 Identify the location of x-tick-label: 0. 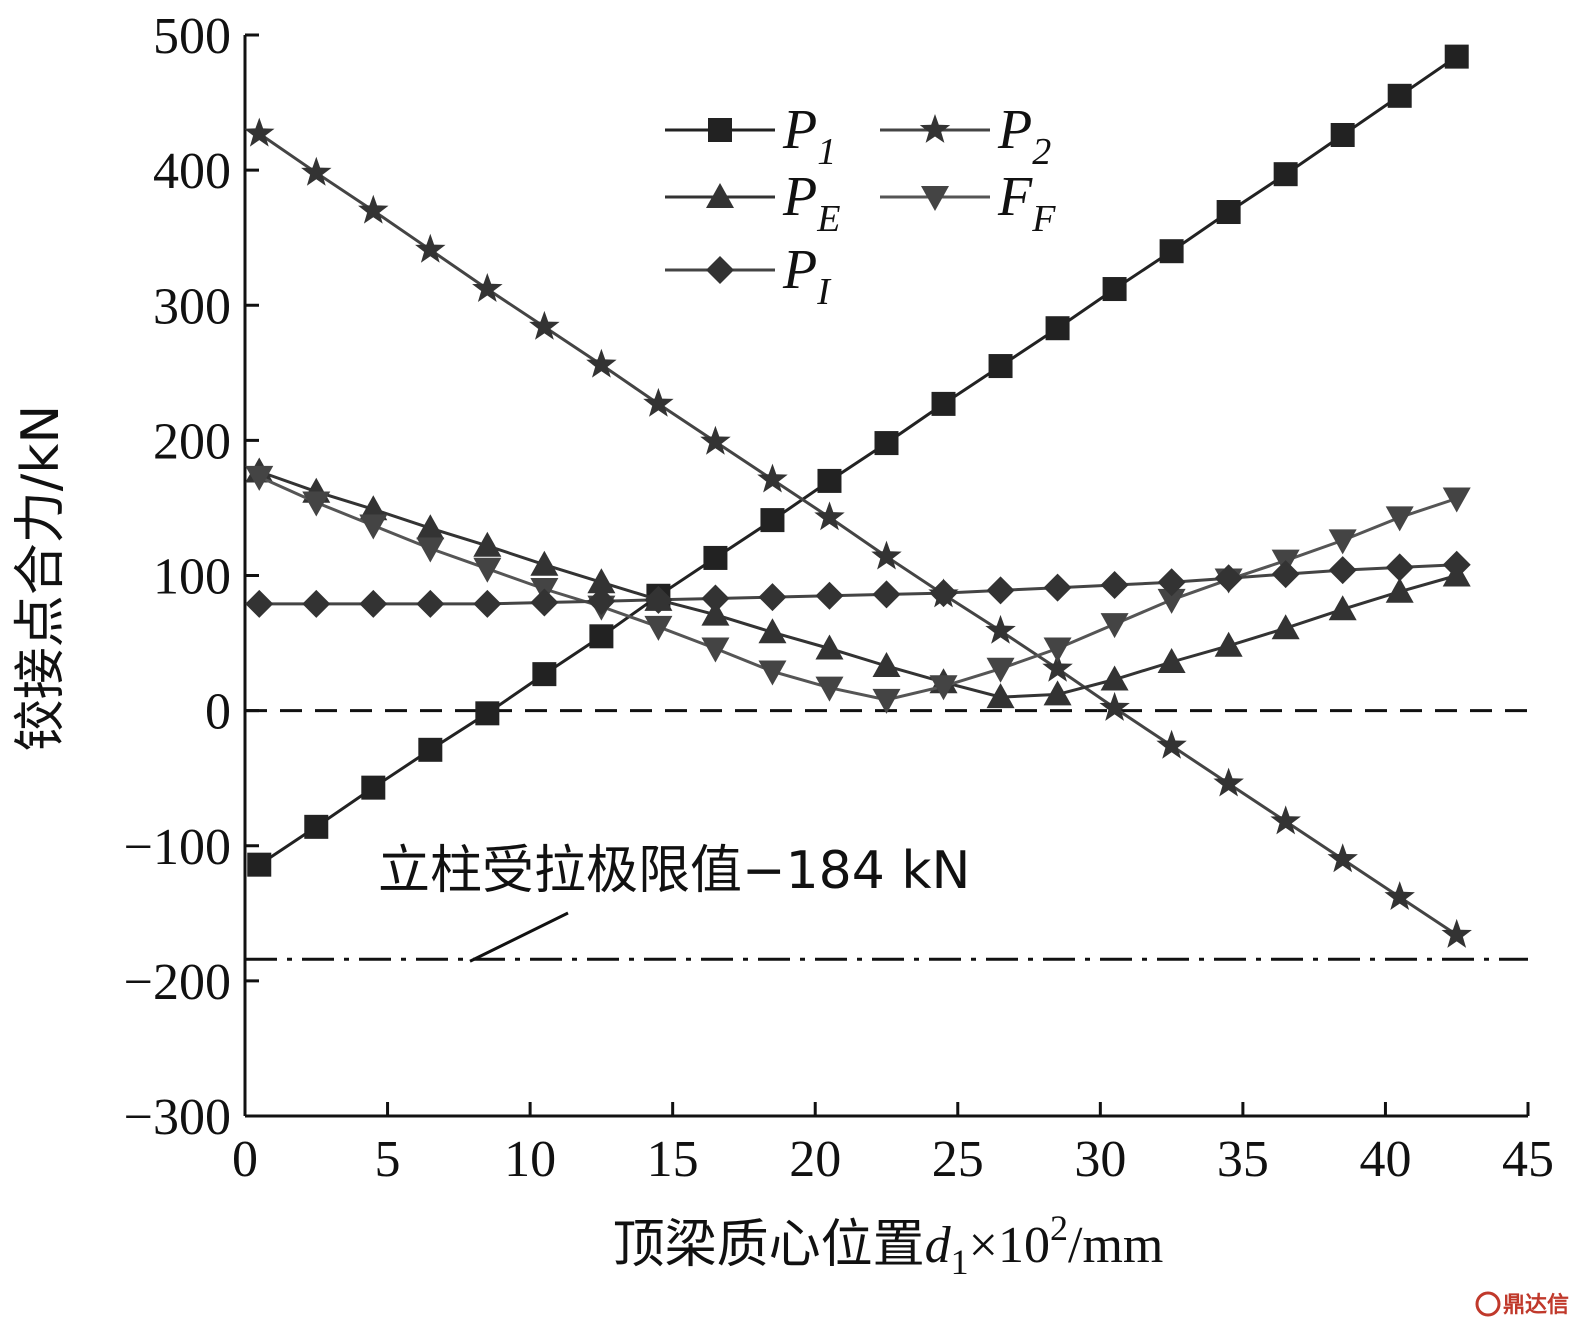
(245, 1159).